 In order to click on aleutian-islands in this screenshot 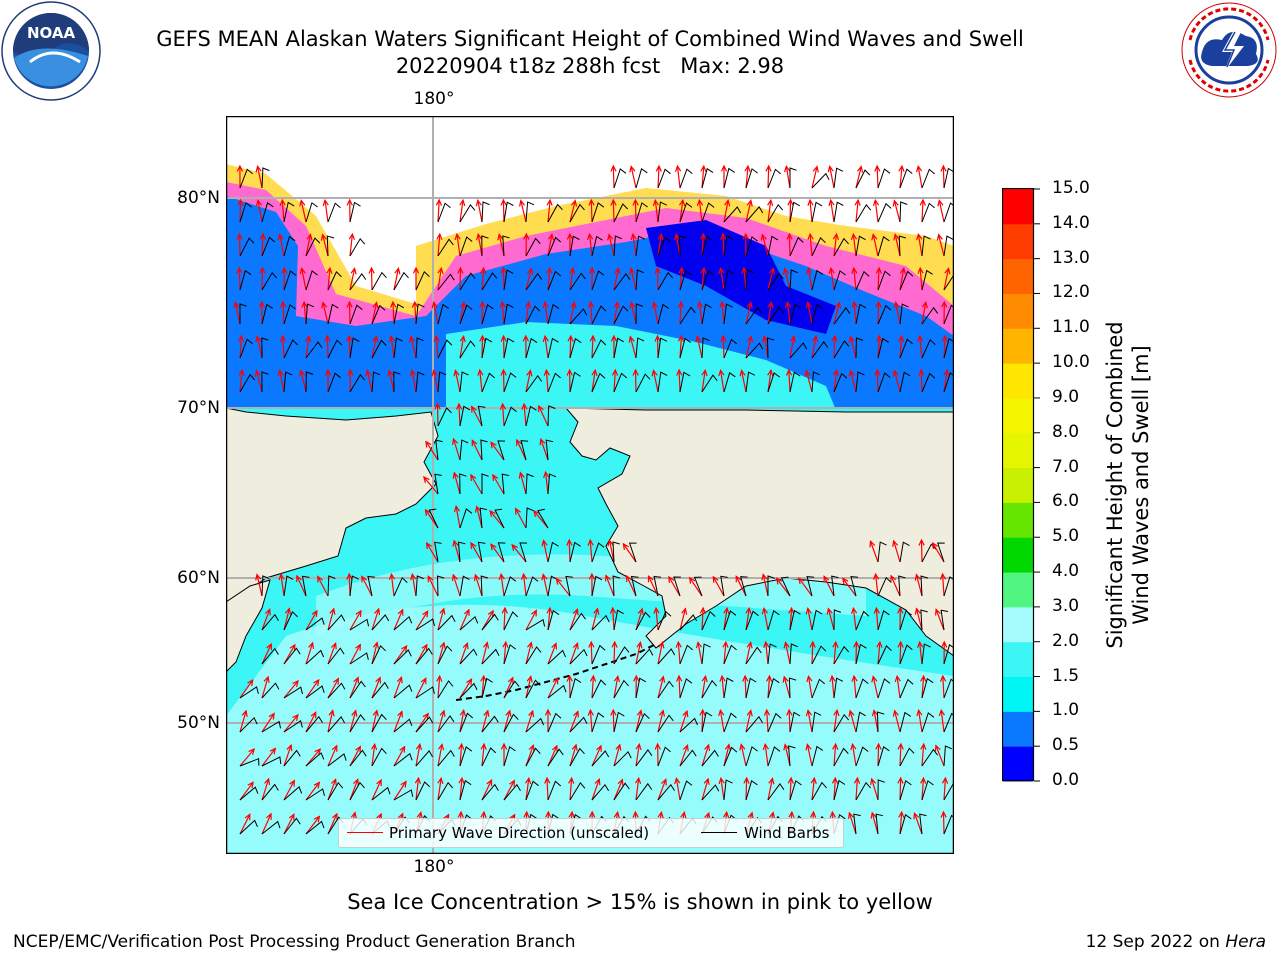, I will do `click(556, 672)`.